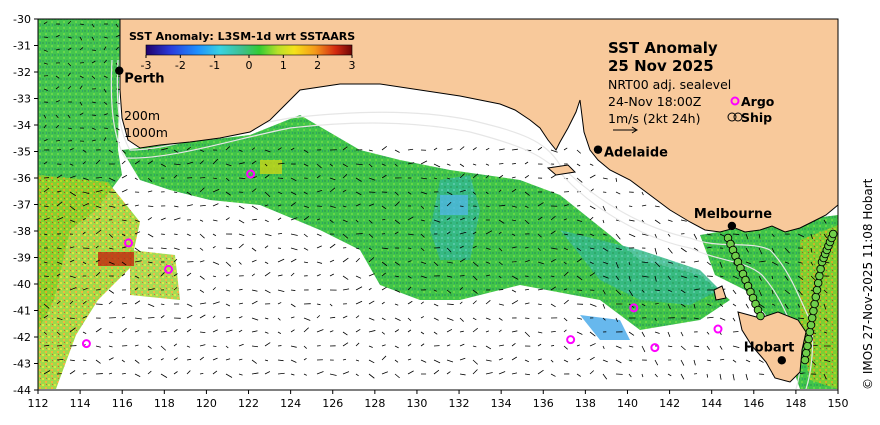  Describe the element at coordinates (738, 117) in the screenshot. I see `ship-legend-icon-b` at that location.